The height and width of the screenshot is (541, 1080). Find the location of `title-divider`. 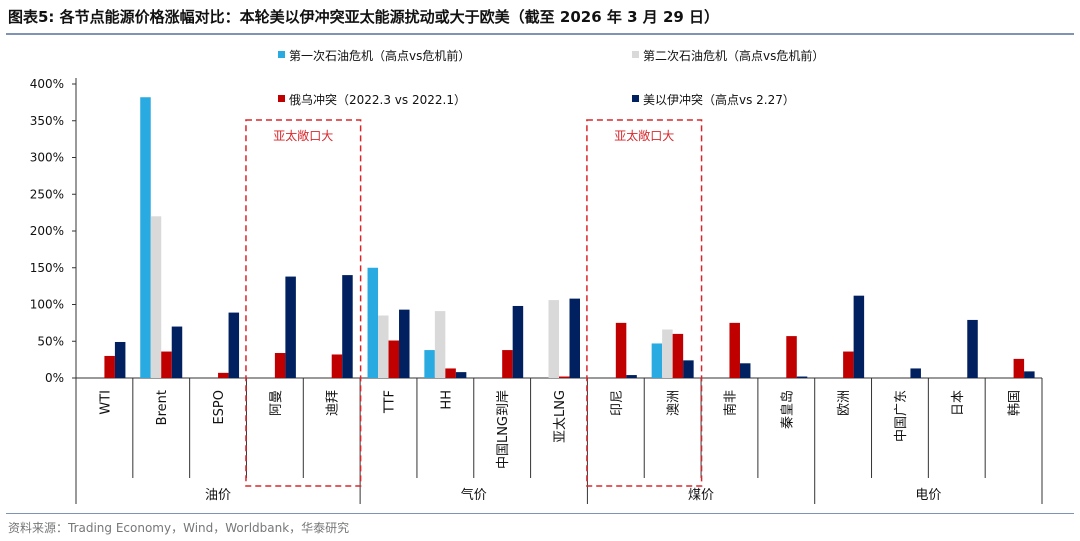

title-divider is located at coordinates (540, 34).